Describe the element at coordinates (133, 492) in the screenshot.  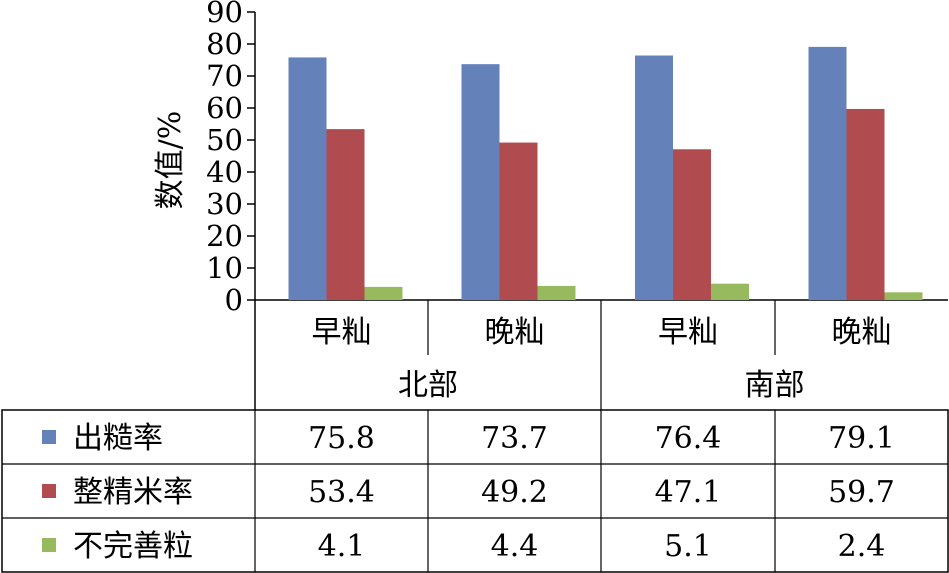
I see `legend-label: 整精米率` at that location.